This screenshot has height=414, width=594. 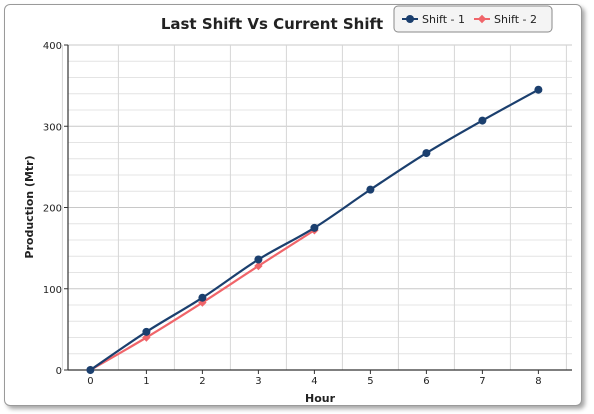 I want to click on legend-marker-circle, so click(x=410, y=19).